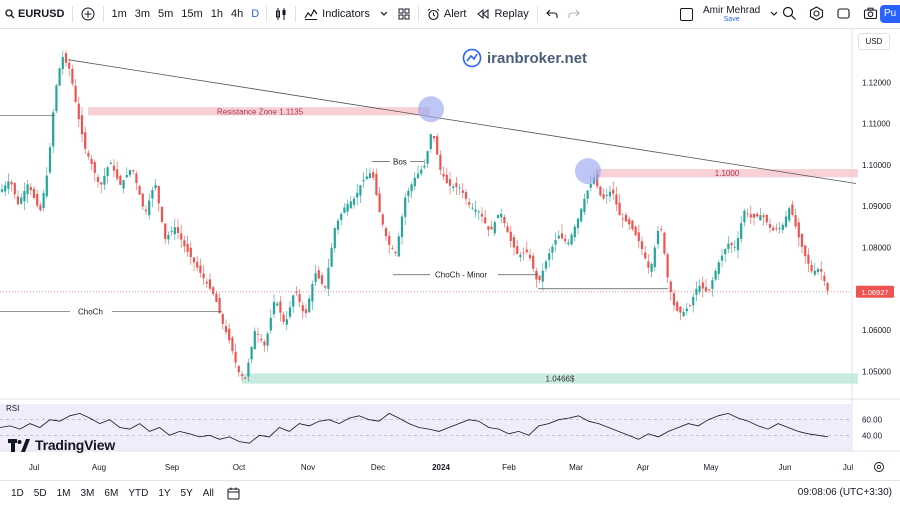 The width and height of the screenshot is (900, 506). I want to click on range-All: All, so click(208, 493).